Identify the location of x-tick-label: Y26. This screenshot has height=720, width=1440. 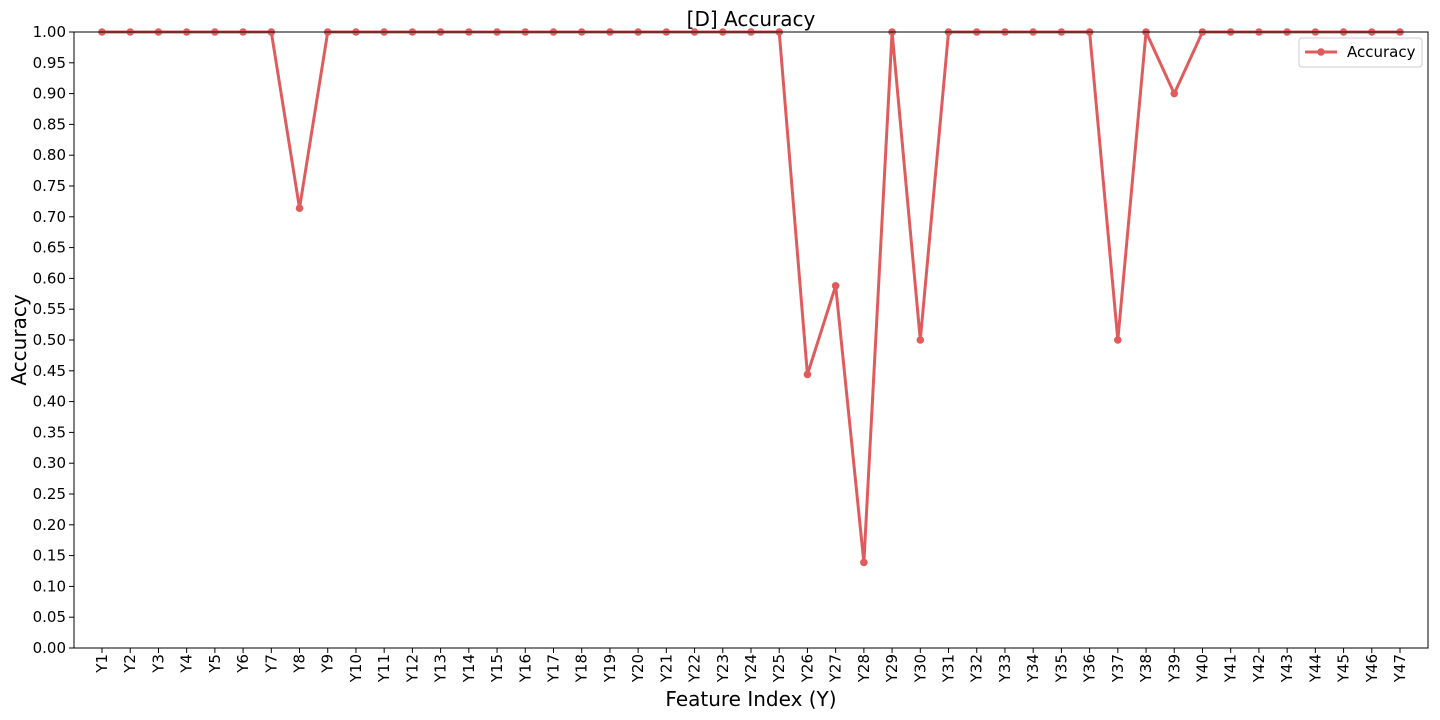
(807, 668).